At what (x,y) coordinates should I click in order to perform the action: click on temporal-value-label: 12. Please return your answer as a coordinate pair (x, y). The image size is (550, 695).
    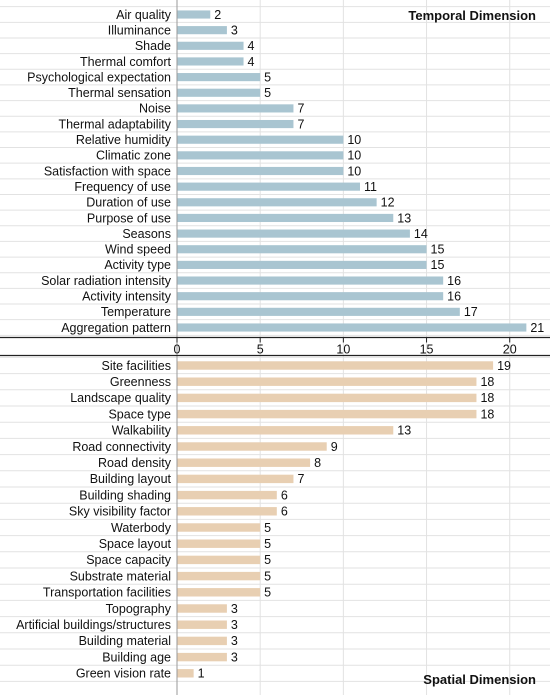
    Looking at the image, I should click on (388, 203).